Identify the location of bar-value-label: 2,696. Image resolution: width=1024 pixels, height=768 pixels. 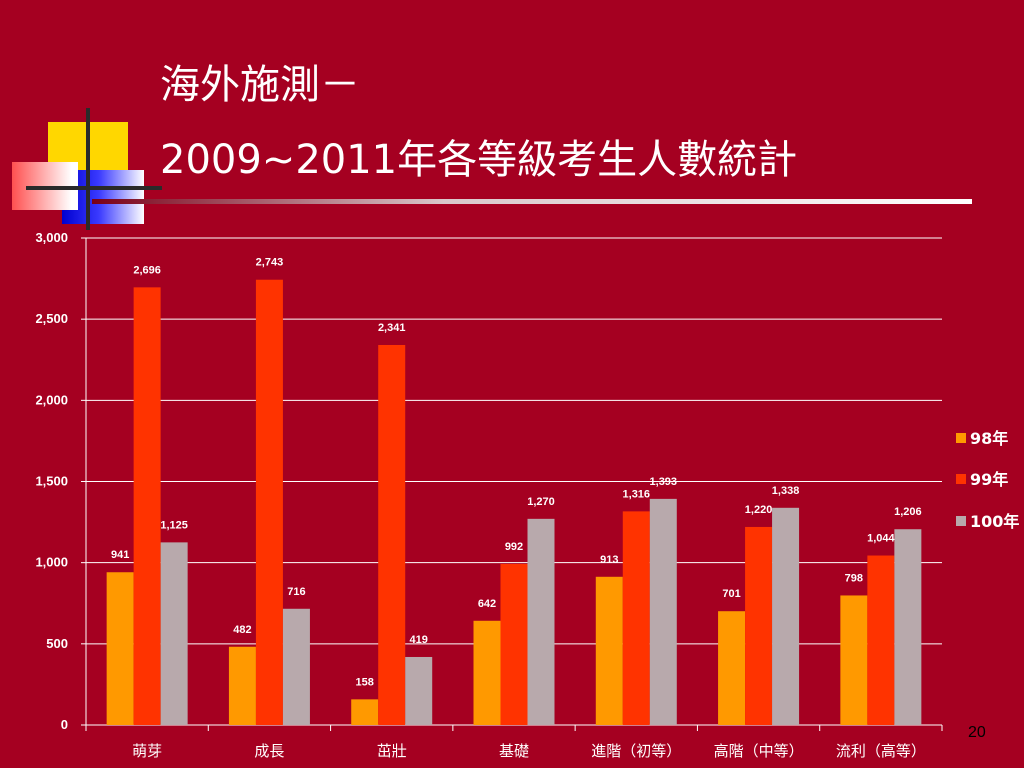
(147, 270).